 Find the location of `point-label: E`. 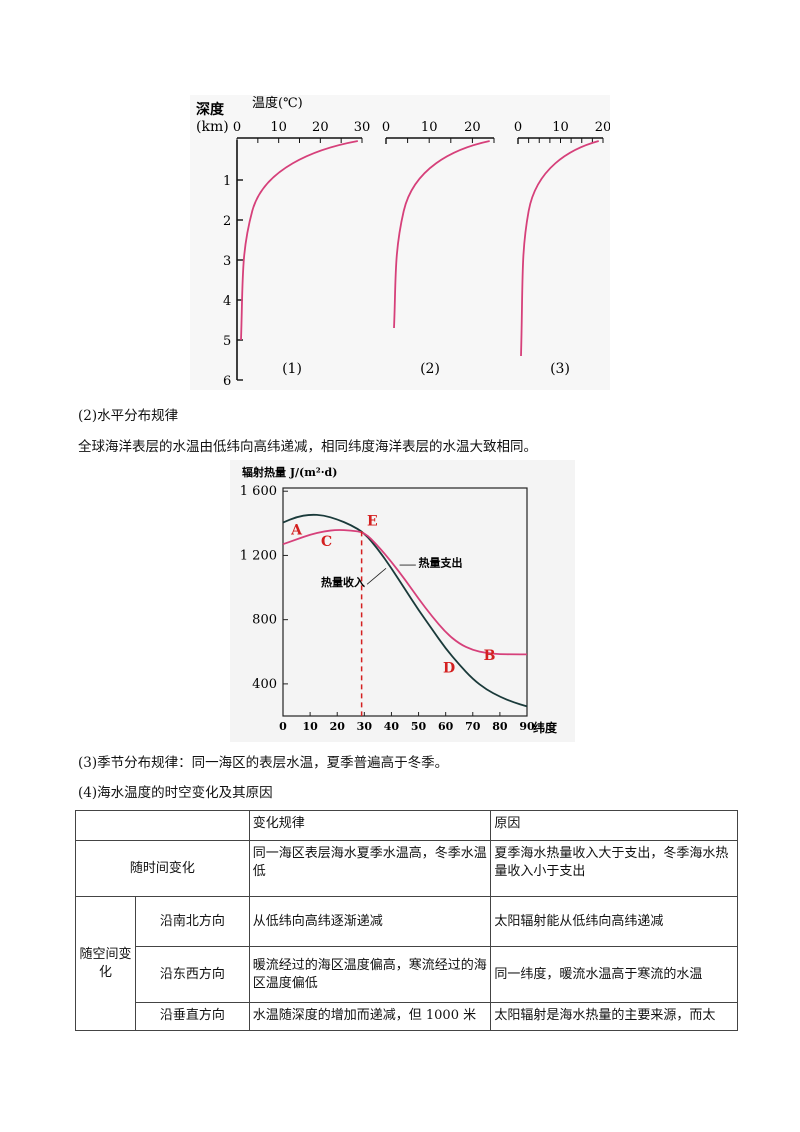

point-label: E is located at coordinates (372, 522).